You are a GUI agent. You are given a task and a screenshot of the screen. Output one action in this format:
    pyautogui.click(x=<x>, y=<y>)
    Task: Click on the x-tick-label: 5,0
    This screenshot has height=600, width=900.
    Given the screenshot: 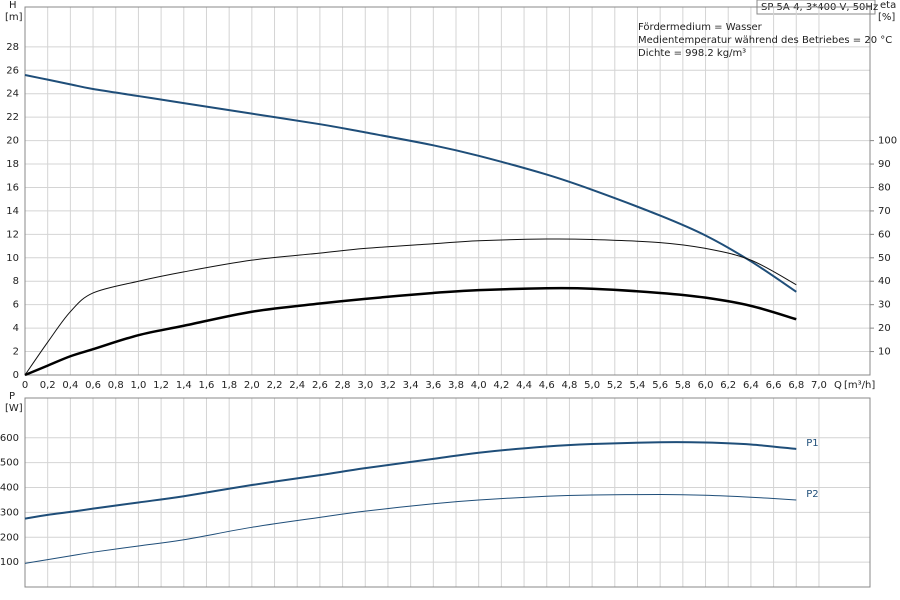 What is the action you would take?
    pyautogui.click(x=592, y=385)
    